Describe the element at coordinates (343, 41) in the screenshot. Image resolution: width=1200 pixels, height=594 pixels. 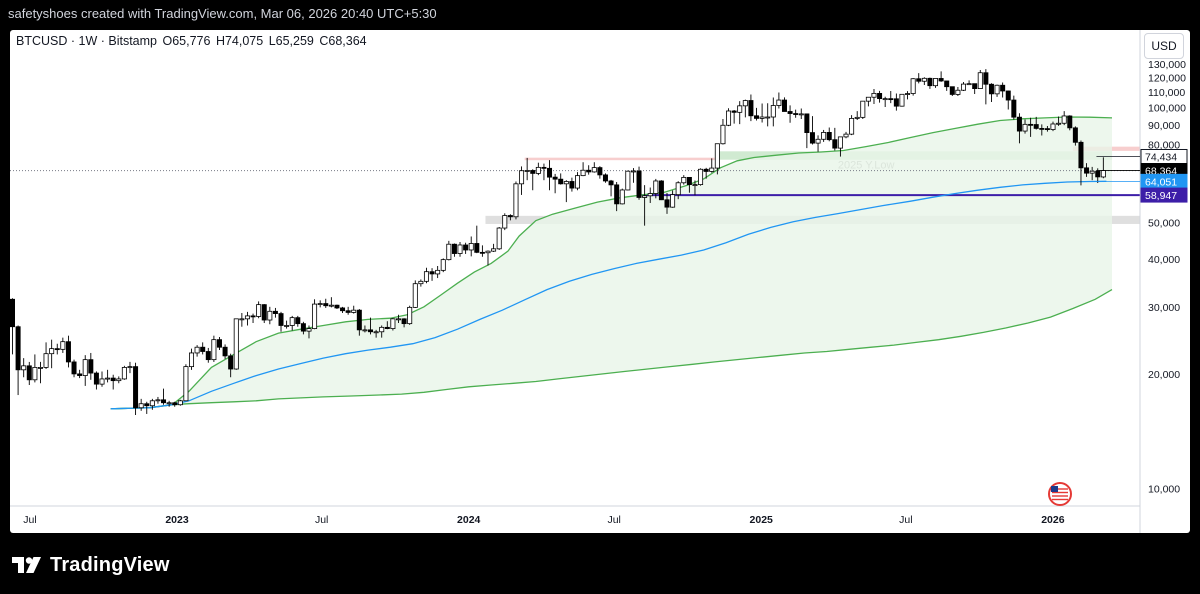
I see `legend-close: C68,364` at that location.